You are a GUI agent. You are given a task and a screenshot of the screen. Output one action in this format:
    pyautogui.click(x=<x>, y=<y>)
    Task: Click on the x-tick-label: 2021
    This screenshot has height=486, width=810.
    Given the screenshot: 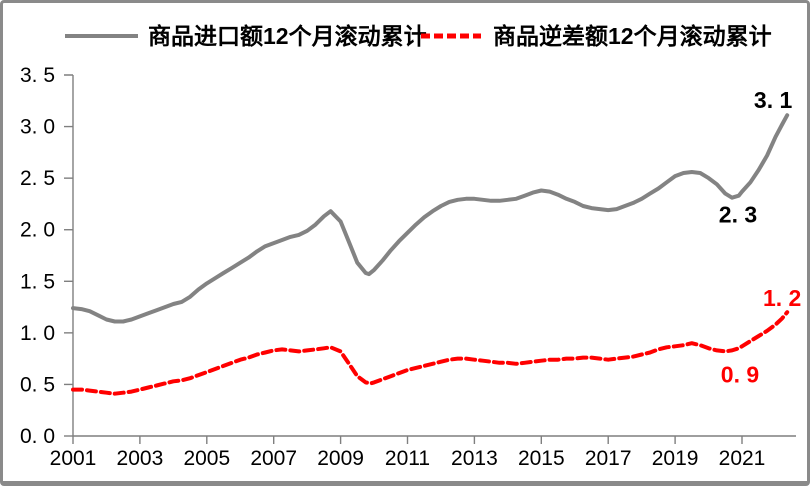 What is the action you would take?
    pyautogui.click(x=742, y=458)
    